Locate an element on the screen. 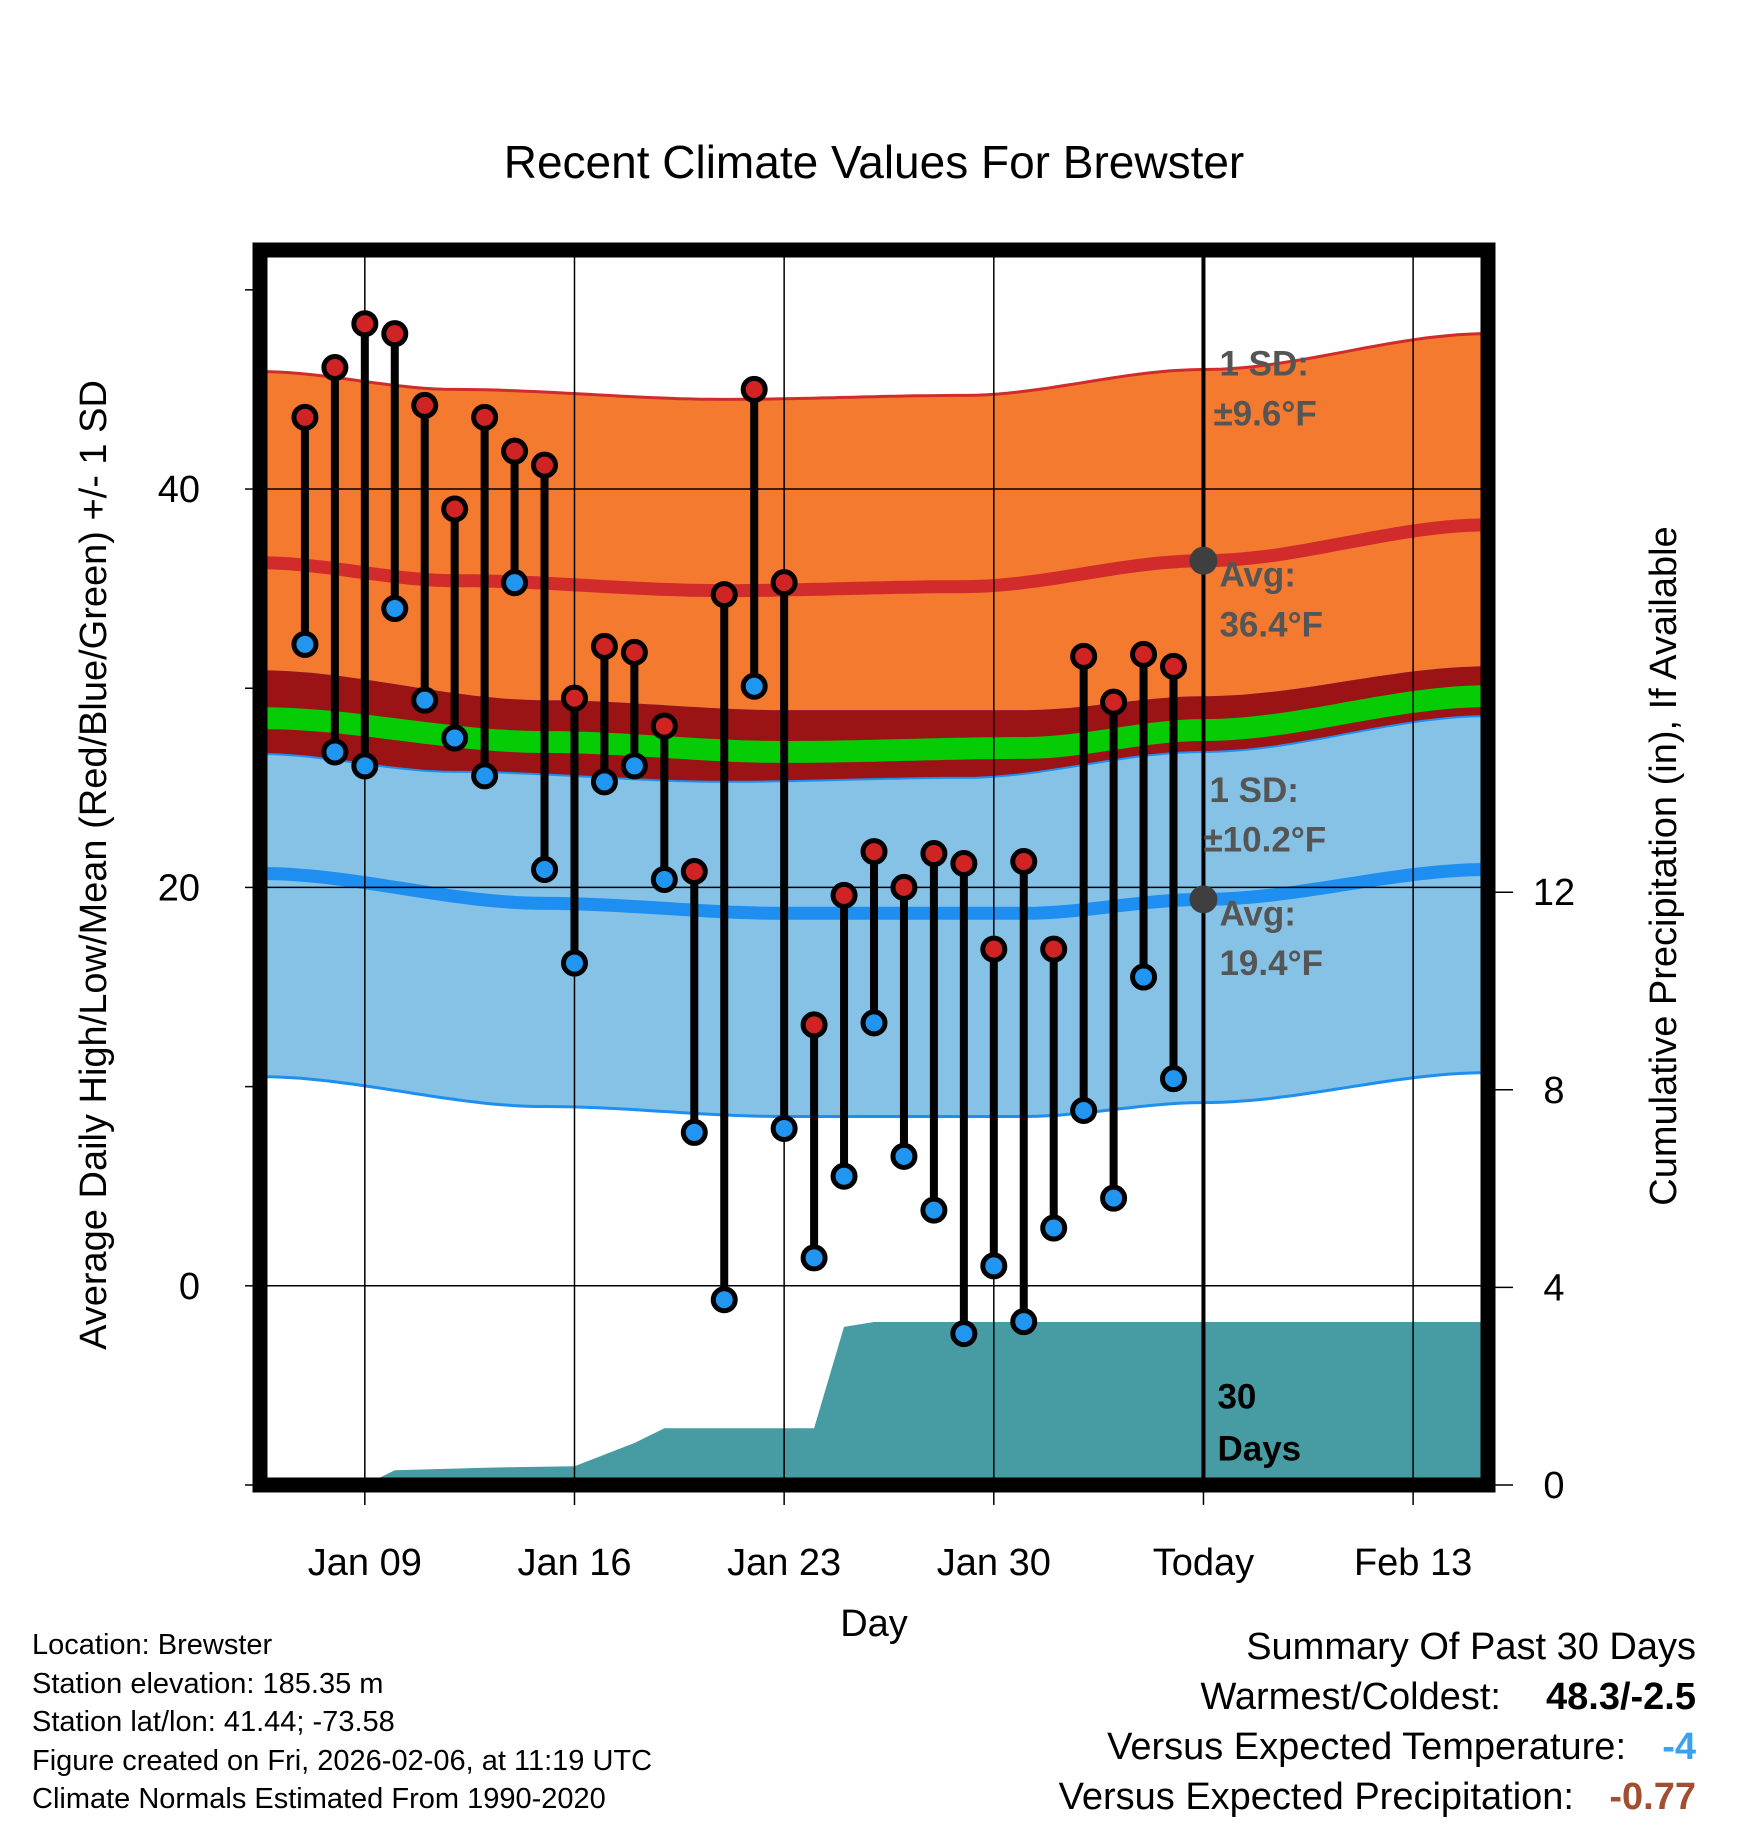  y2-tick-label: 0 is located at coordinates (1553, 1486).